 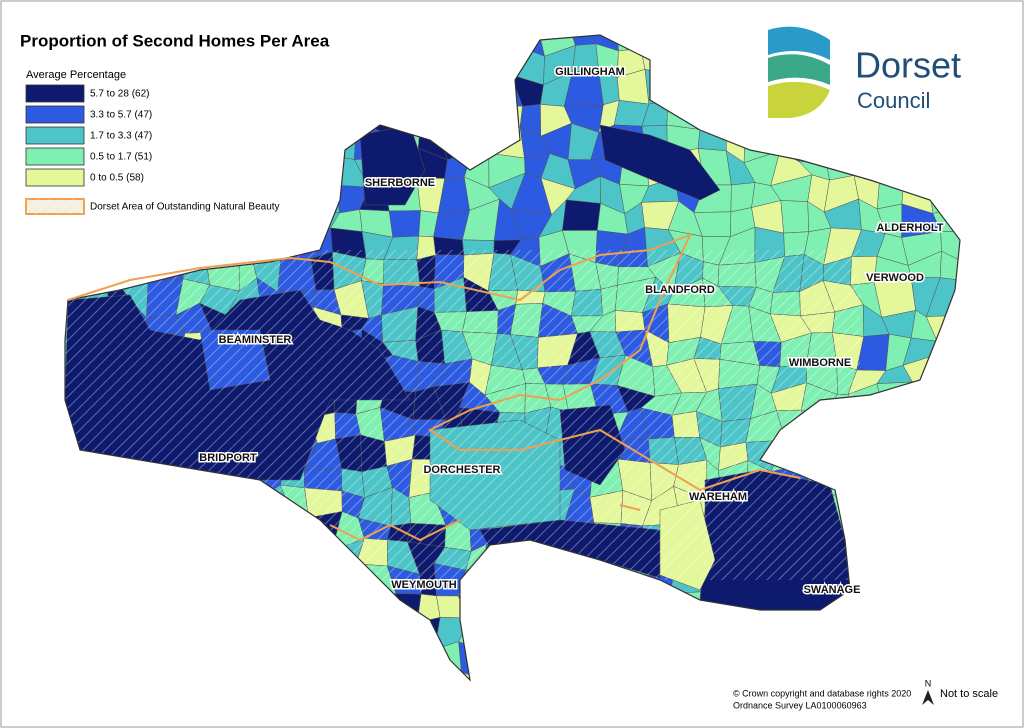 What do you see at coordinates (969, 694) in the screenshot?
I see `scale-note: Not to scale` at bounding box center [969, 694].